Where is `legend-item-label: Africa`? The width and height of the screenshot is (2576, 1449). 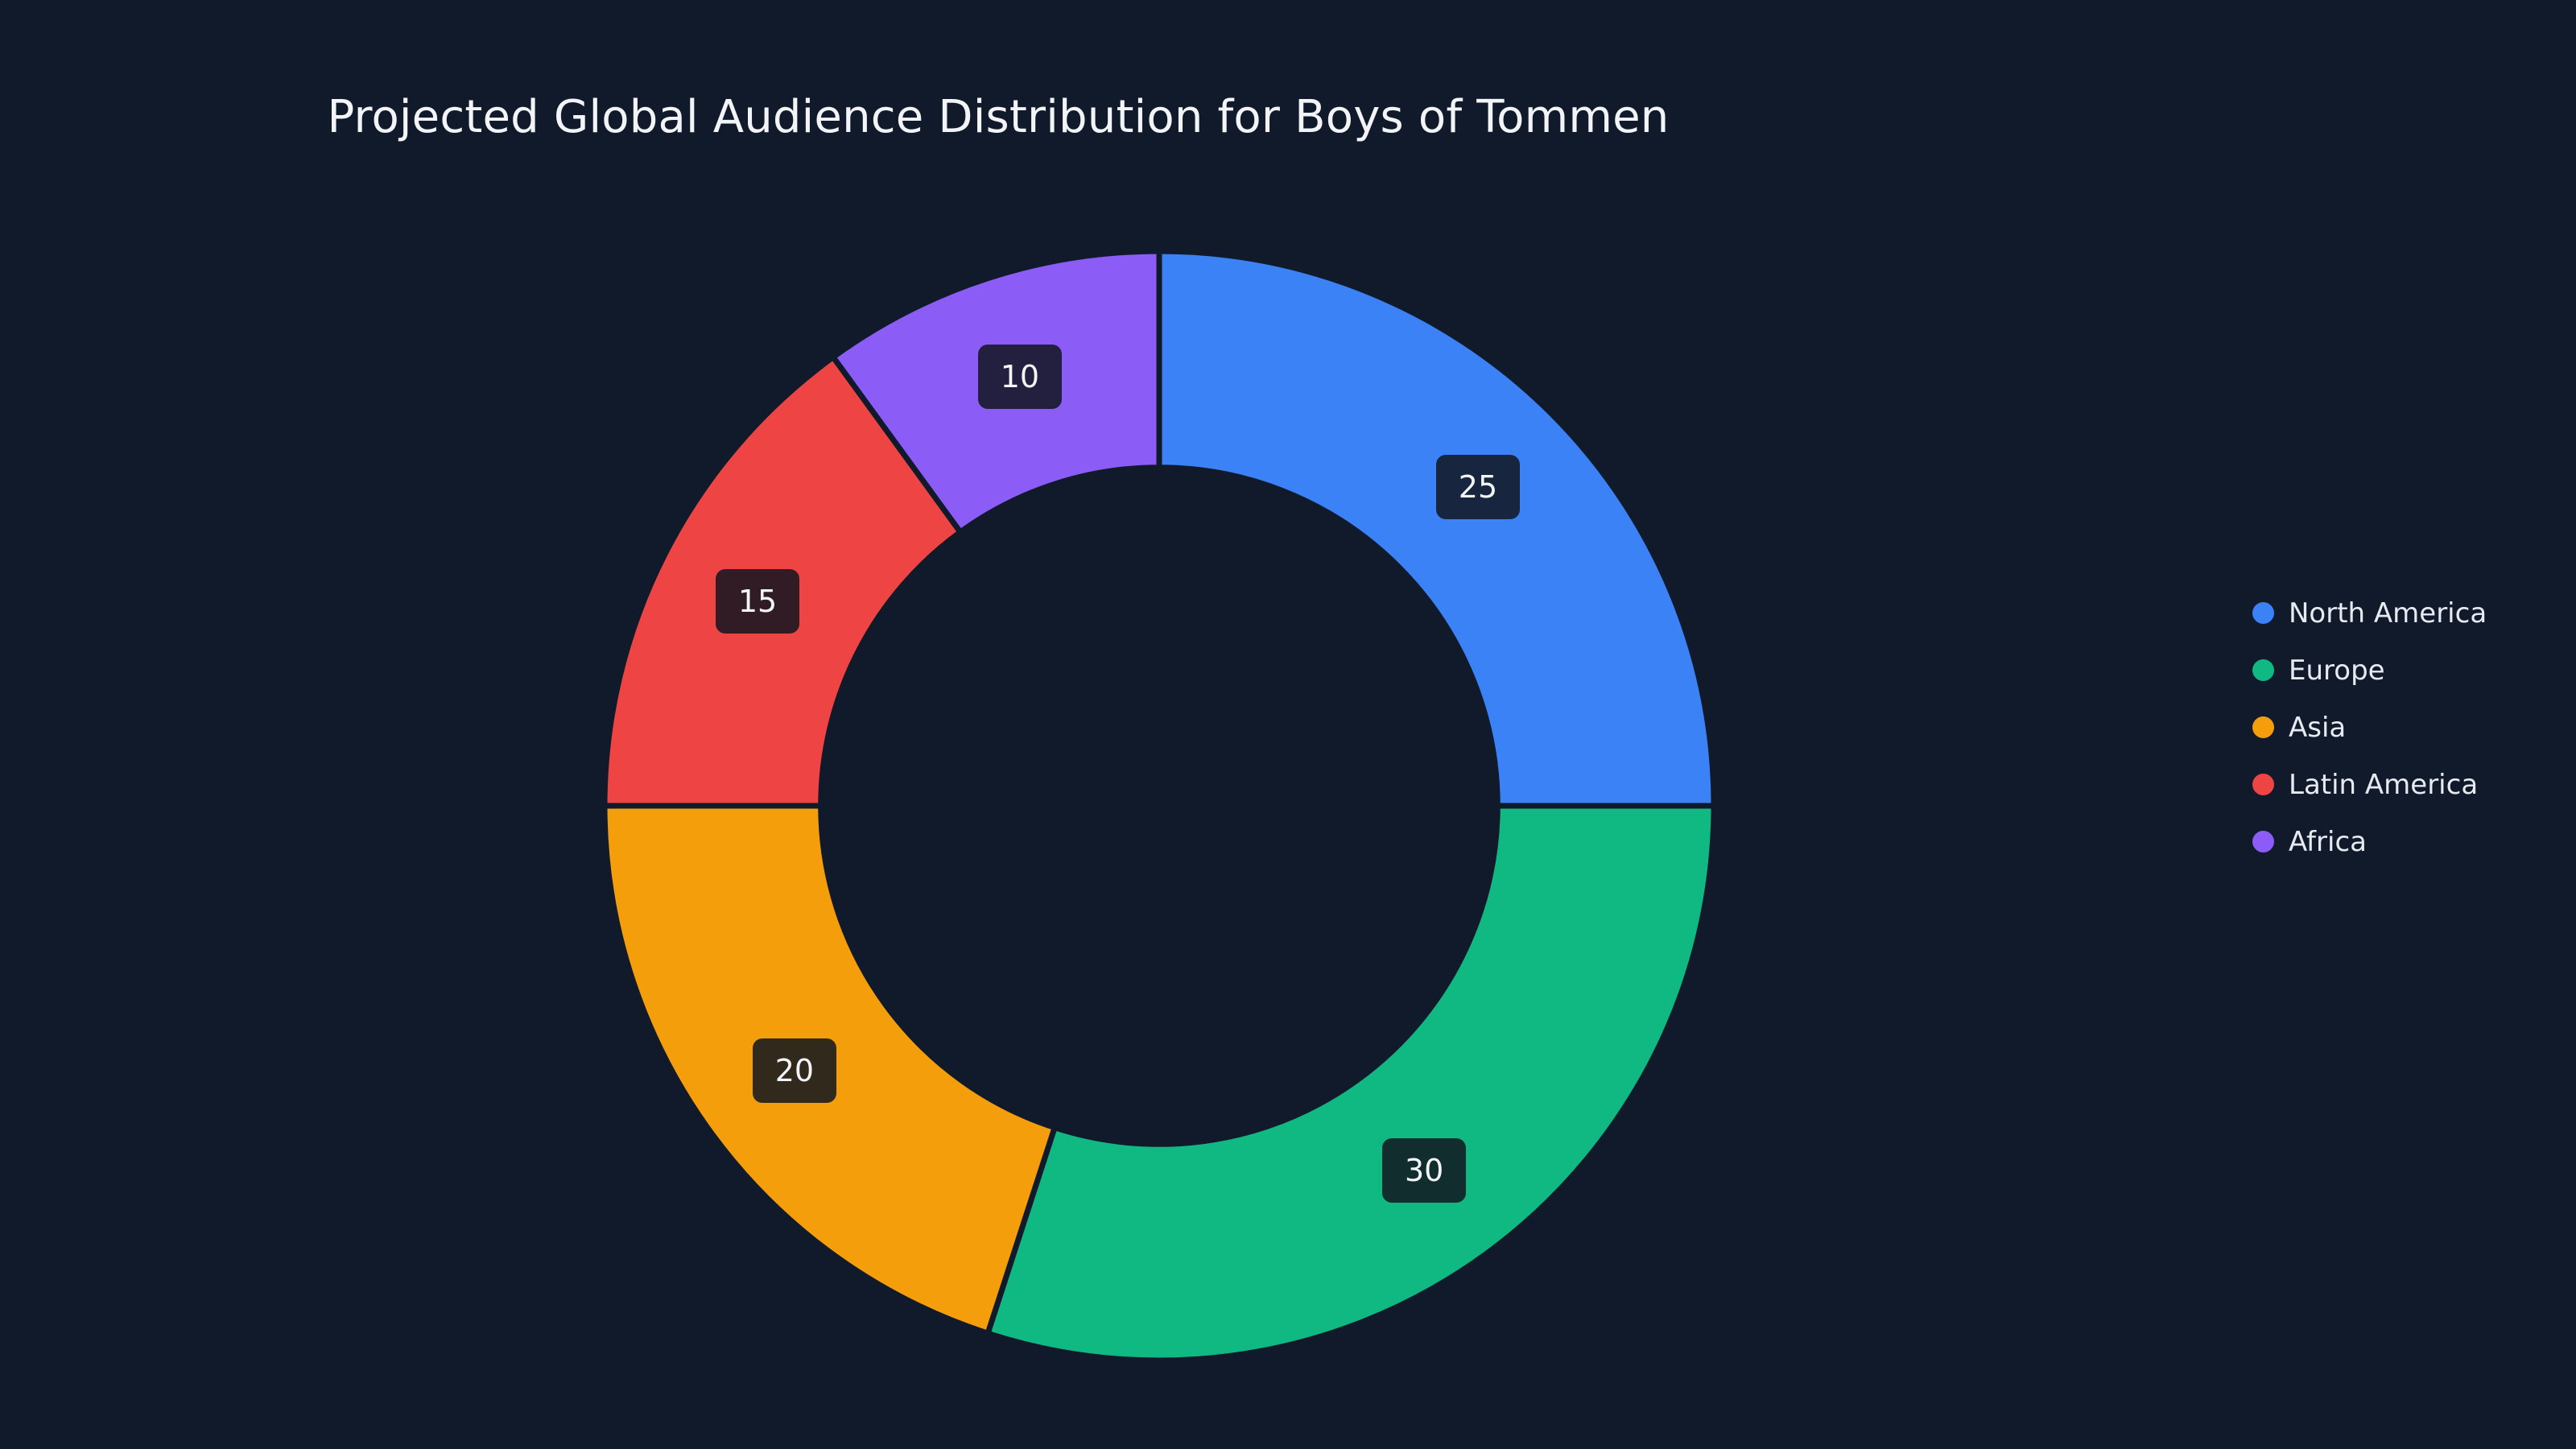
legend-item-label: Africa is located at coordinates (2328, 842).